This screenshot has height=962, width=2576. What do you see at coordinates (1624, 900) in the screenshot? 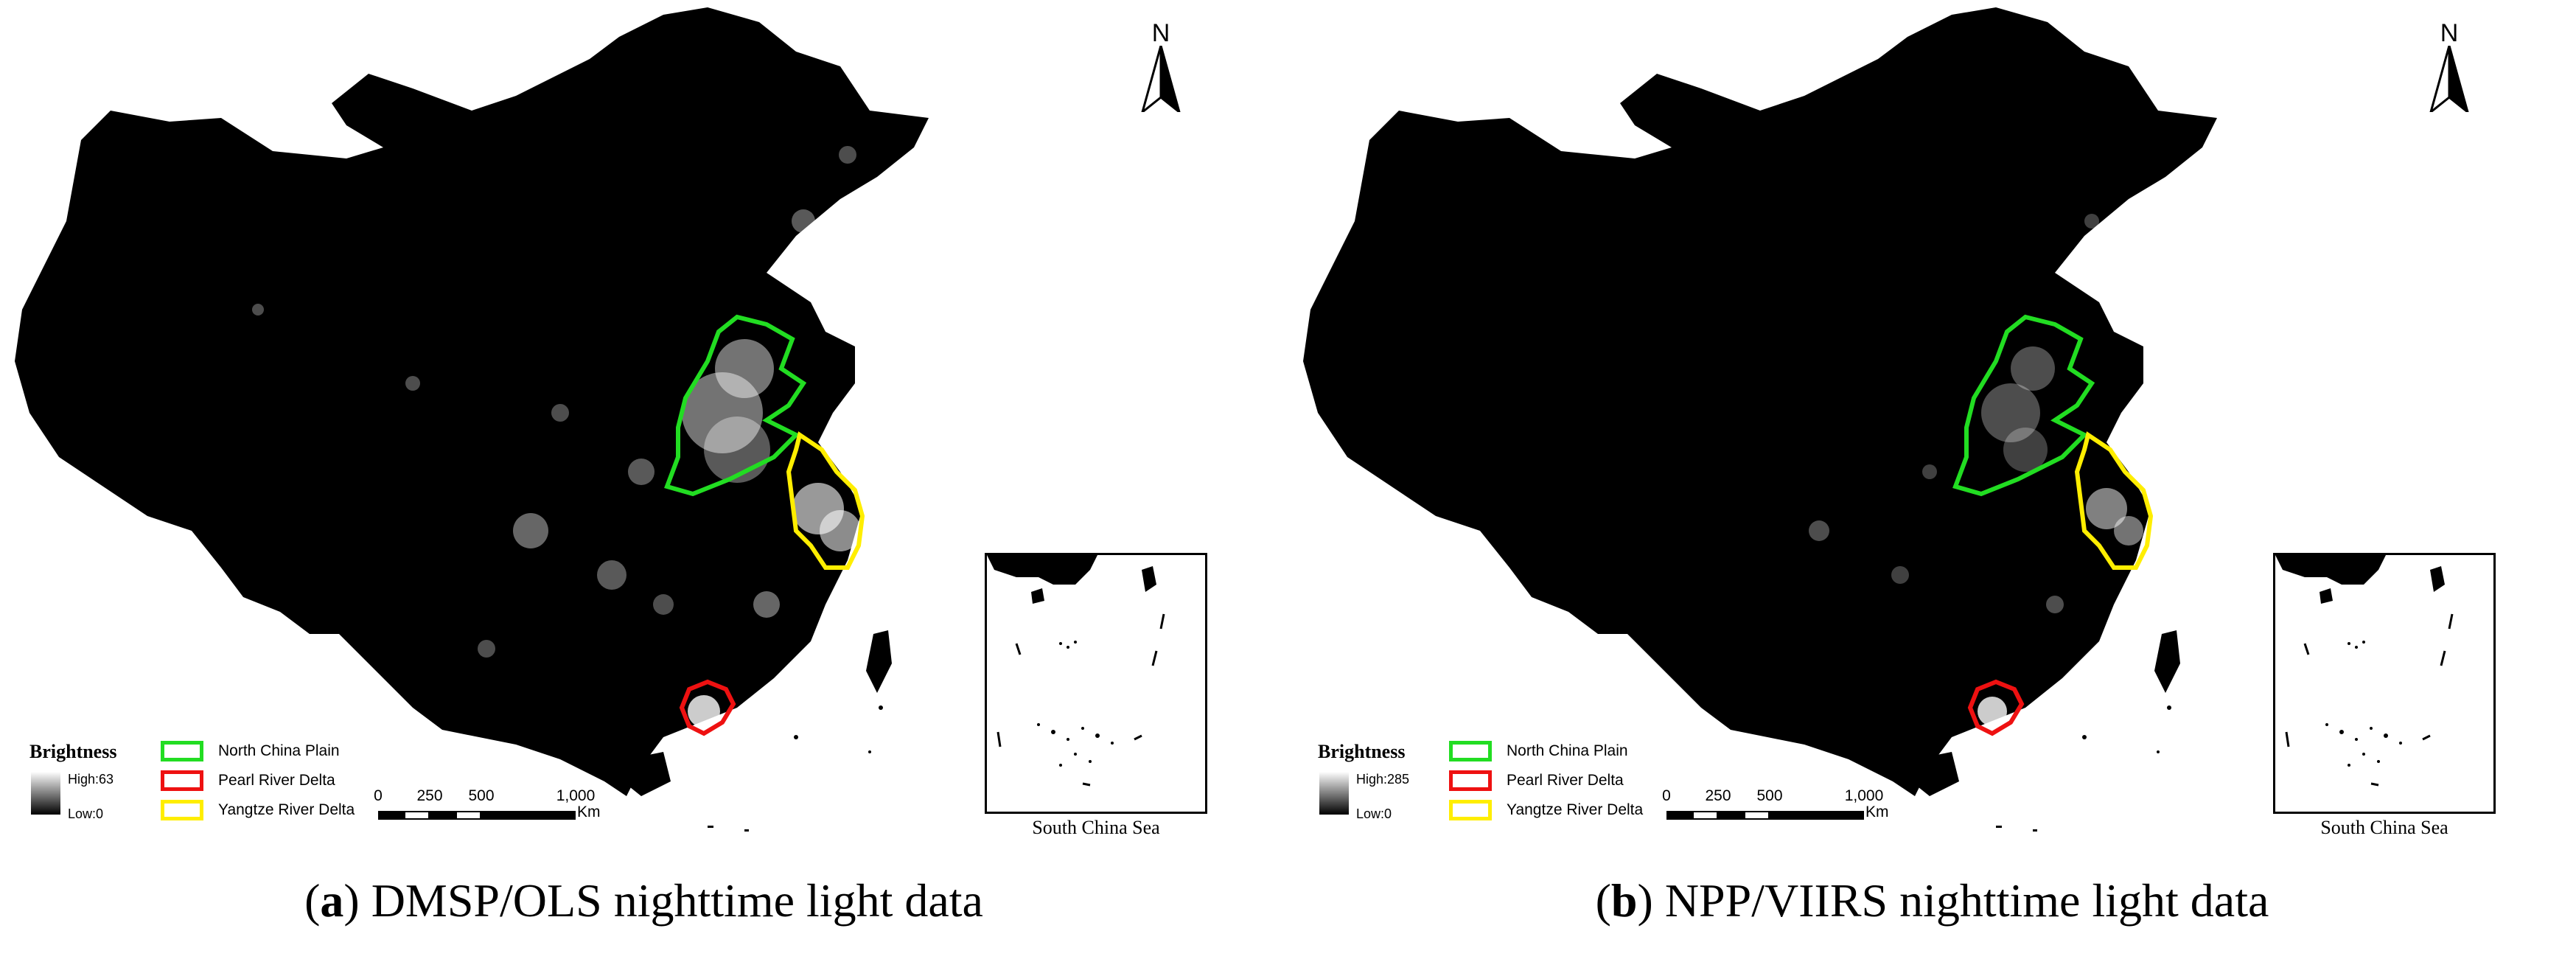
I see `caption-letter: b` at bounding box center [1624, 900].